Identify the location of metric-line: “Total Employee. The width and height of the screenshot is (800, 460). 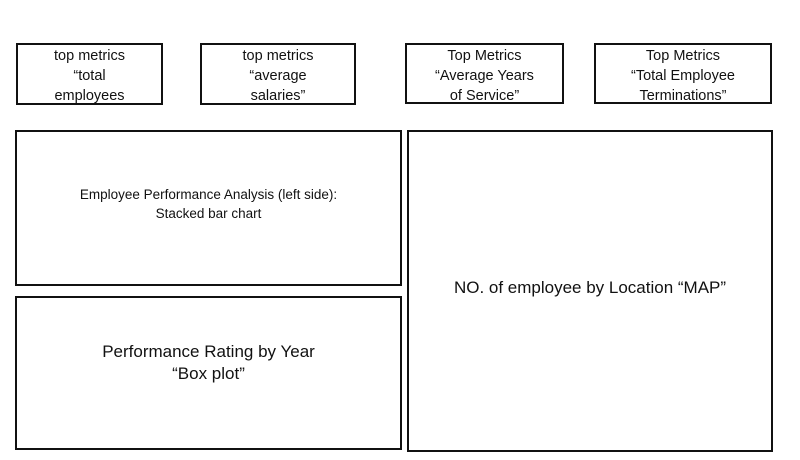
(683, 76).